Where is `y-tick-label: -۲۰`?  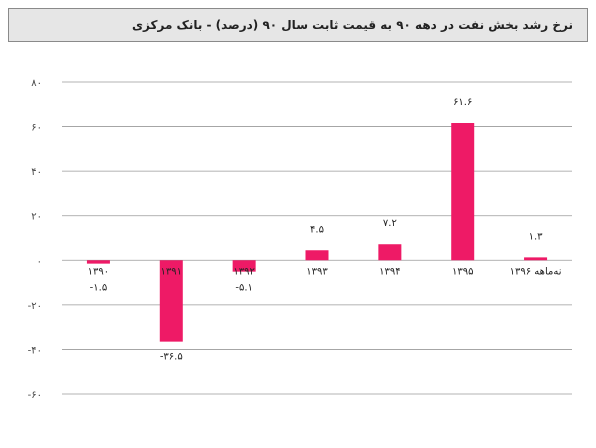 y-tick-label: -۲۰ is located at coordinates (35, 306).